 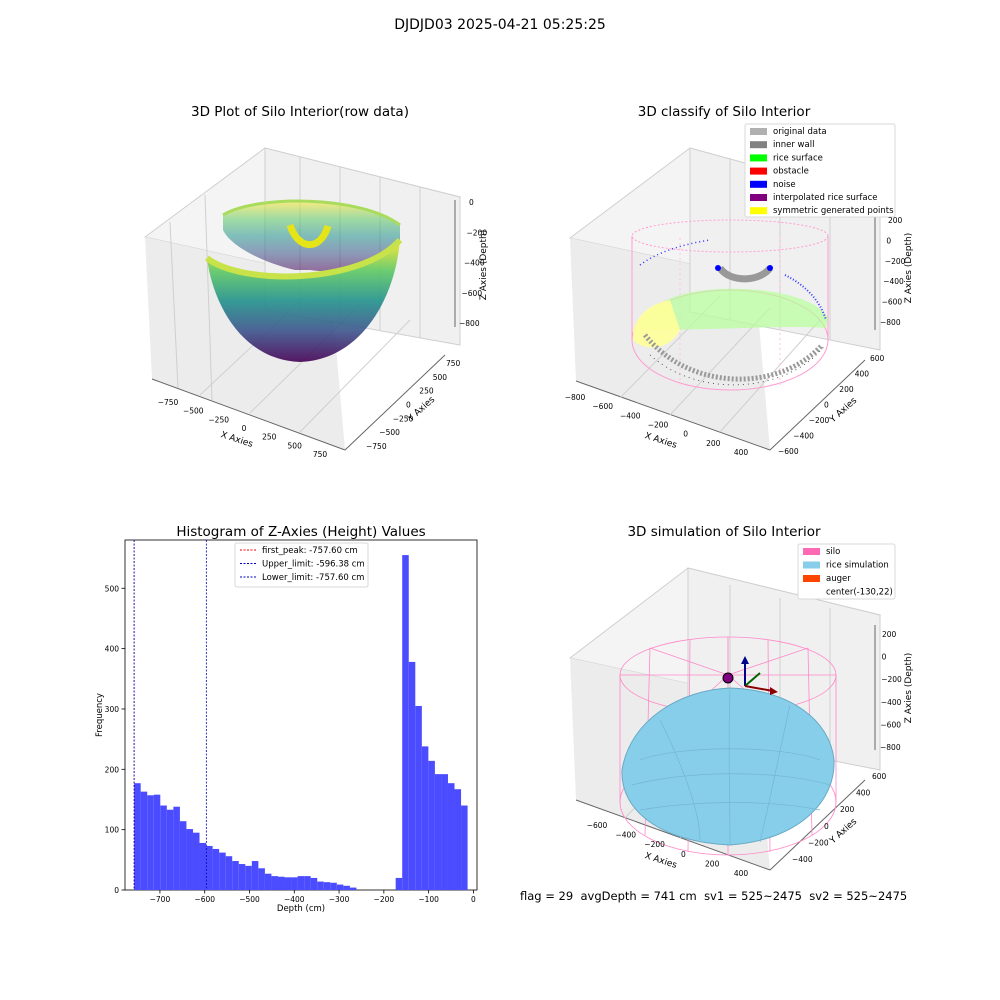 I want to click on panel-simulation-3d: 3D simulation of Silo Interior, so click(x=741, y=701).